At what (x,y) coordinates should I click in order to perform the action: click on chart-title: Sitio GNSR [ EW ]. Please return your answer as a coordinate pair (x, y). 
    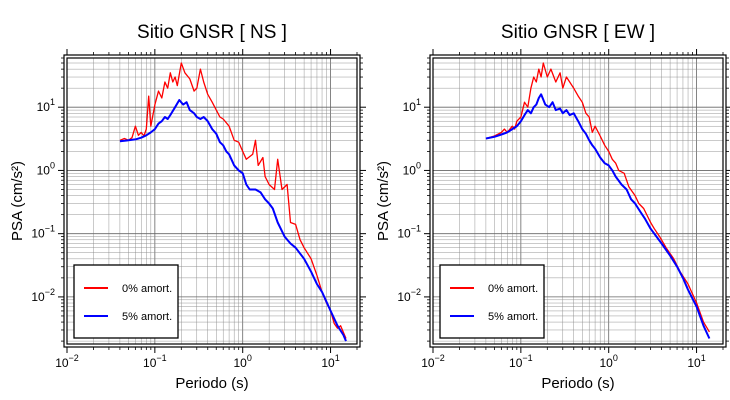
    Looking at the image, I should click on (578, 32).